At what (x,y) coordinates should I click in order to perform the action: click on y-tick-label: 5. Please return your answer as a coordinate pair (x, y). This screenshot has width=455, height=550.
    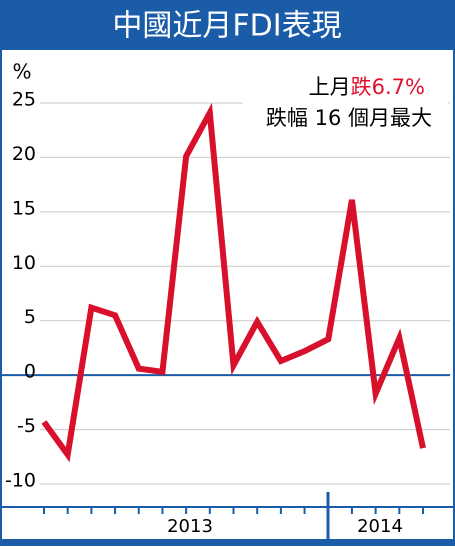
    Looking at the image, I should click on (30, 317).